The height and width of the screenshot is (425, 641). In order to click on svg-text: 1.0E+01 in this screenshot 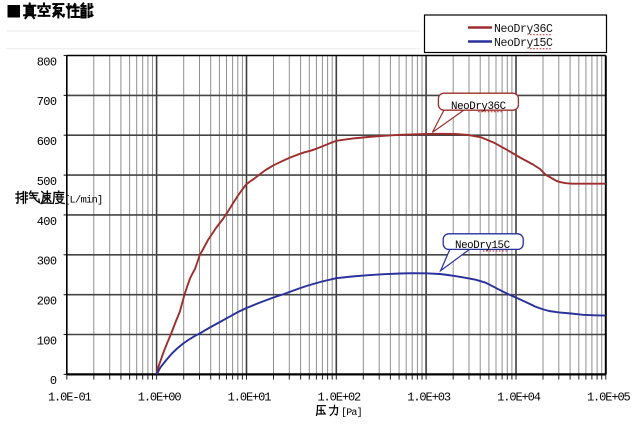, I will do `click(250, 398)`.